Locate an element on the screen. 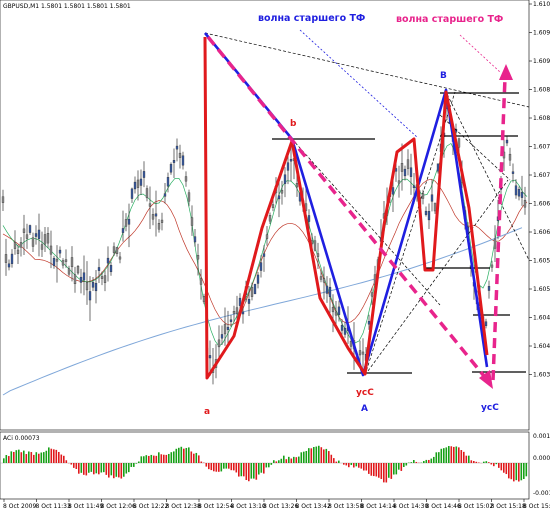  time-tick-label: 8 Oct 12:54 is located at coordinates (215, 506).